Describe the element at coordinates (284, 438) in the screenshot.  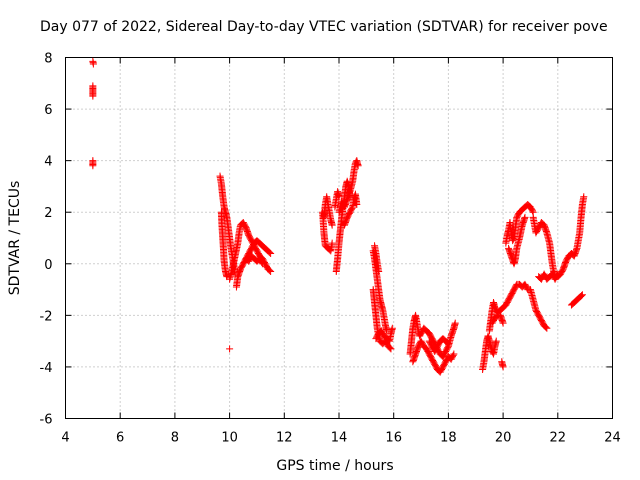
I see `x-tick-label: 12` at that location.